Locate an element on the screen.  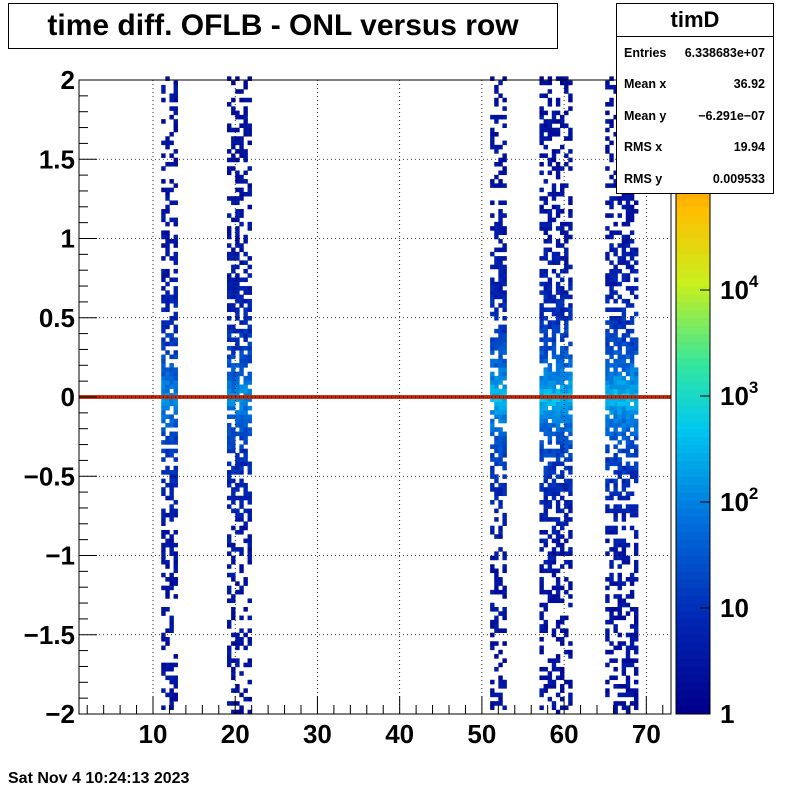
x-tick-label: 20 is located at coordinates (235, 734).